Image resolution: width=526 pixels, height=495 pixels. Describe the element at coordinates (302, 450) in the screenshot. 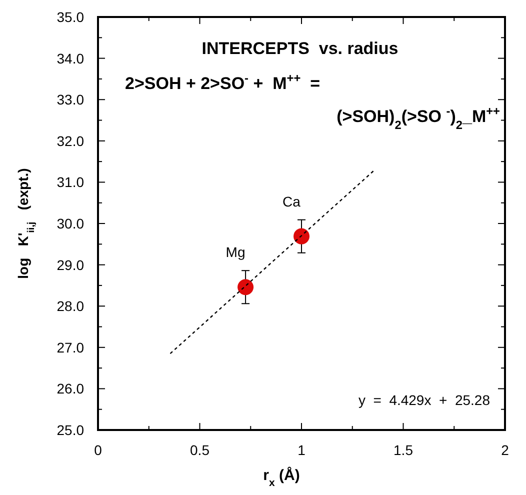

I see `x-tick-label: 1` at that location.